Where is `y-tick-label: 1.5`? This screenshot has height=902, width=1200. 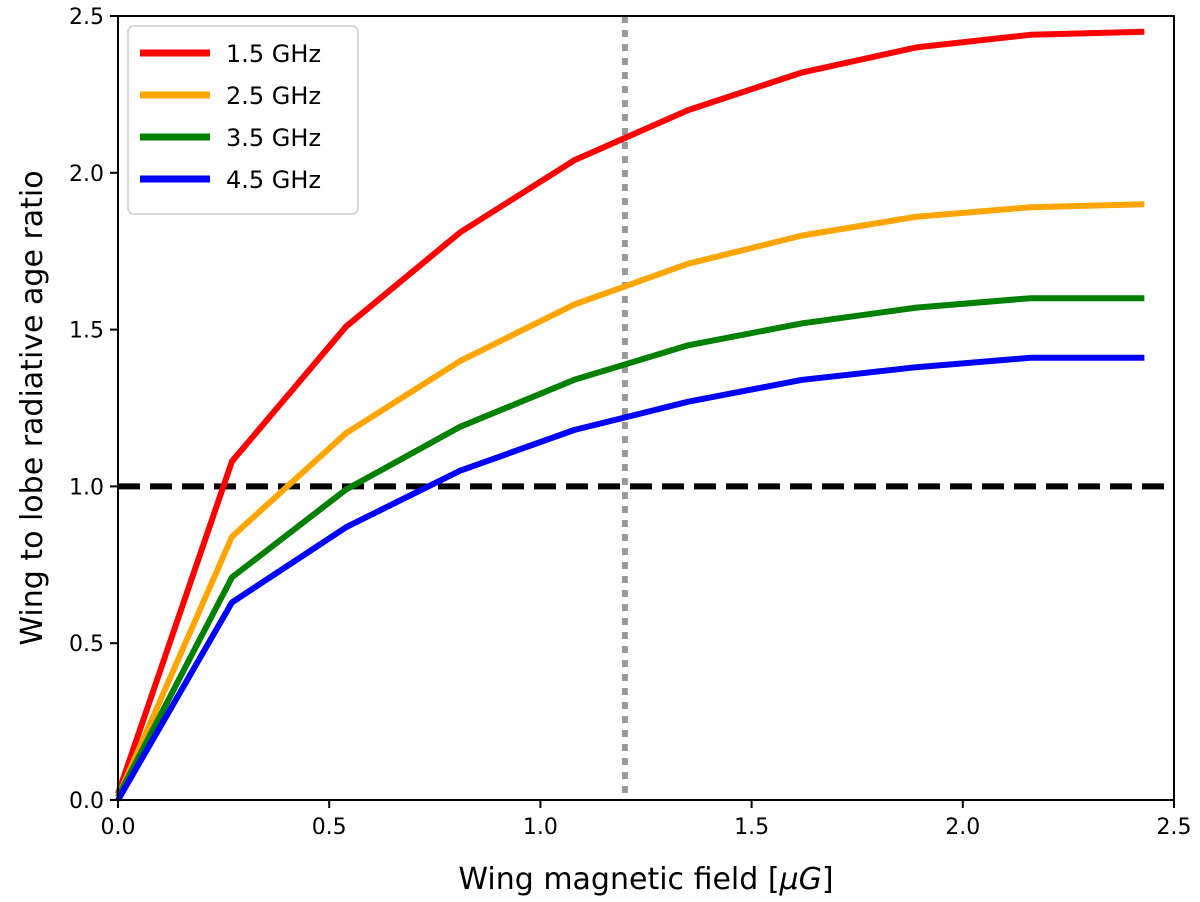 y-tick-label: 1.5 is located at coordinates (86, 331).